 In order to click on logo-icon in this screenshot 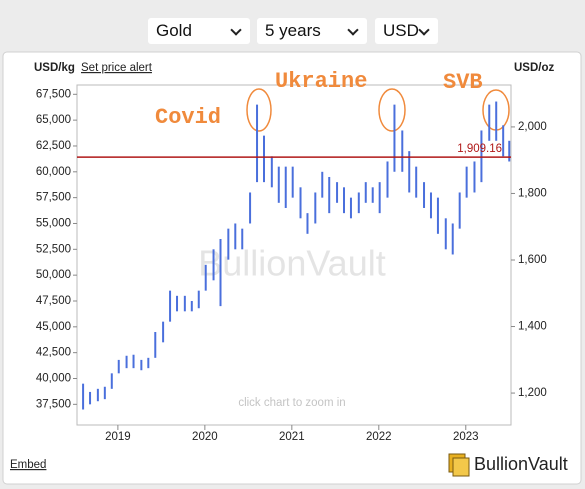, I will do `click(461, 467)`.